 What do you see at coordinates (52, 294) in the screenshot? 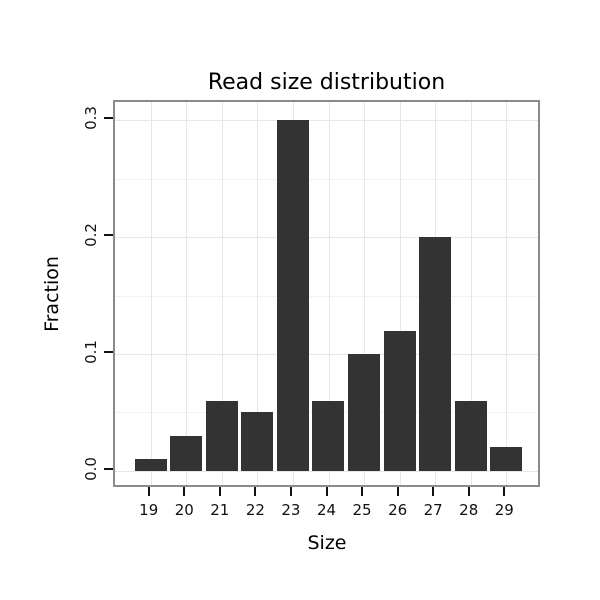
I see `y-axis-label: Fraction` at bounding box center [52, 294].